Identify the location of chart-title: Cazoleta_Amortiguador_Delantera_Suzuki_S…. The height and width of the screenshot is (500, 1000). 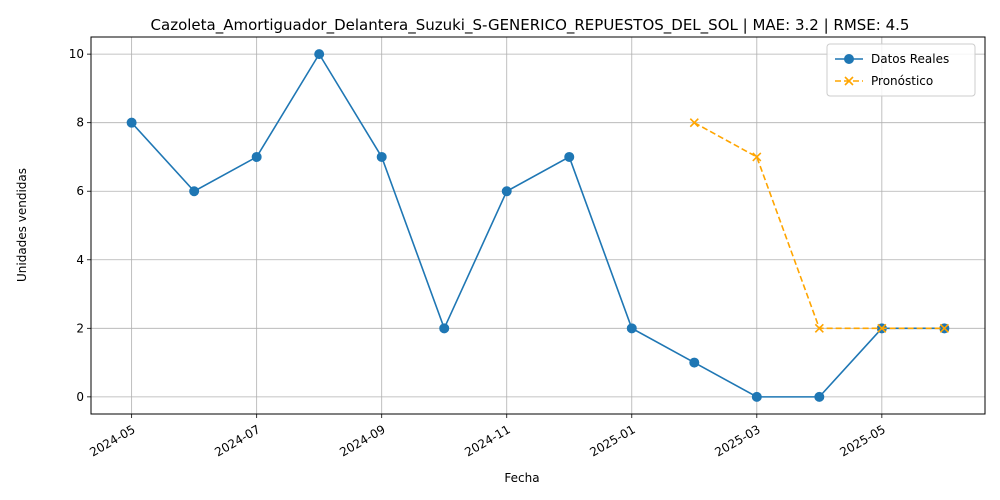
(530, 25).